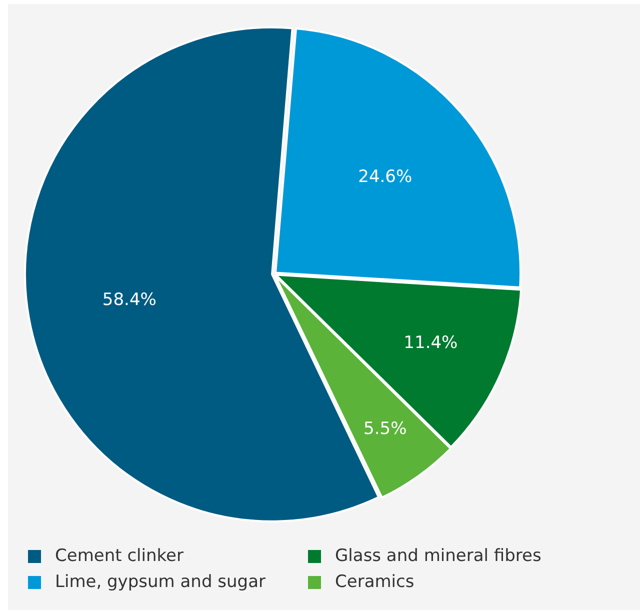 The height and width of the screenshot is (614, 640). I want to click on data-label: 24.6%, so click(385, 177).